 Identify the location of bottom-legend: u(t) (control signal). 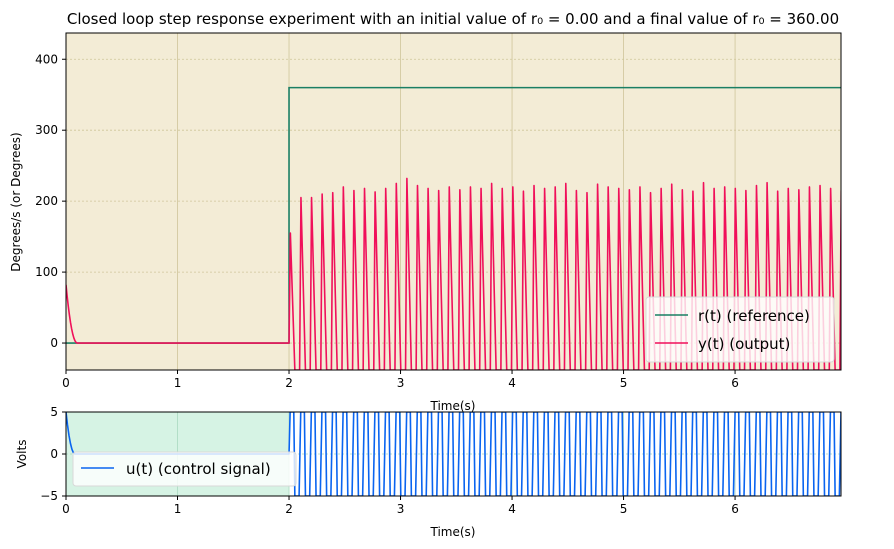
(184, 469).